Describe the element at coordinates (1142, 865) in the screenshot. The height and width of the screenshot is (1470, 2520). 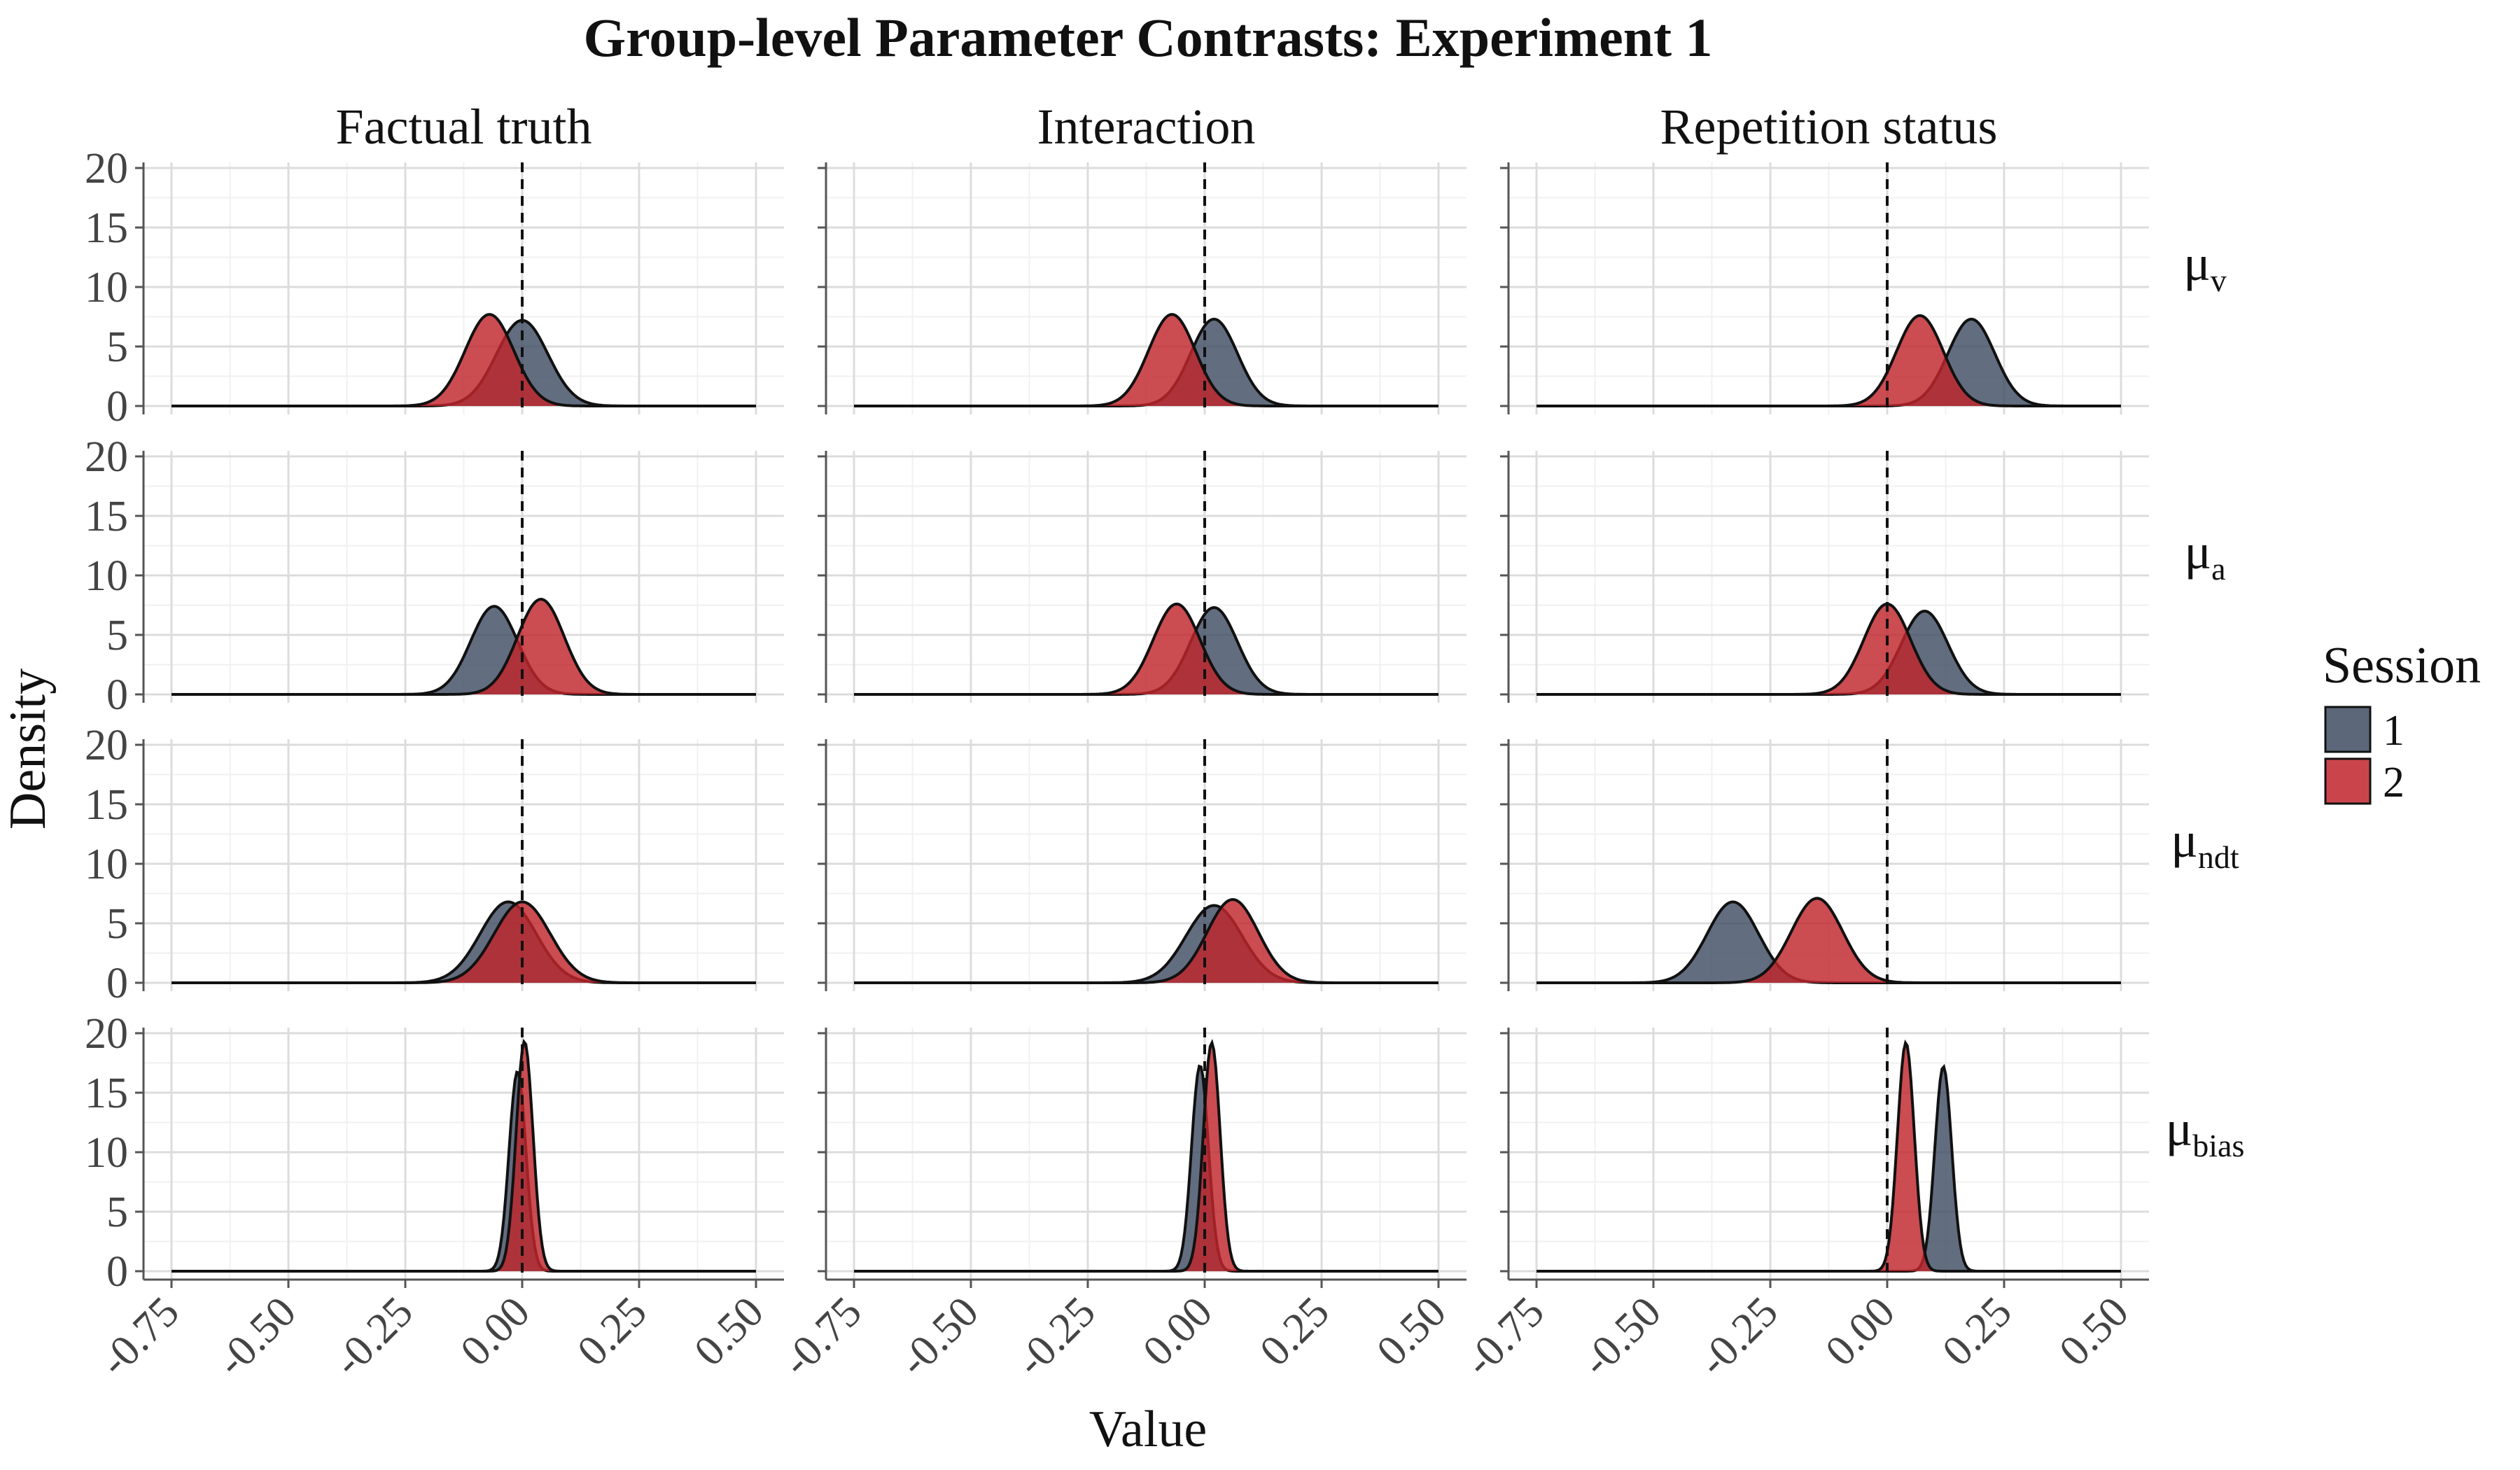
I see `panel-r3-c2` at that location.